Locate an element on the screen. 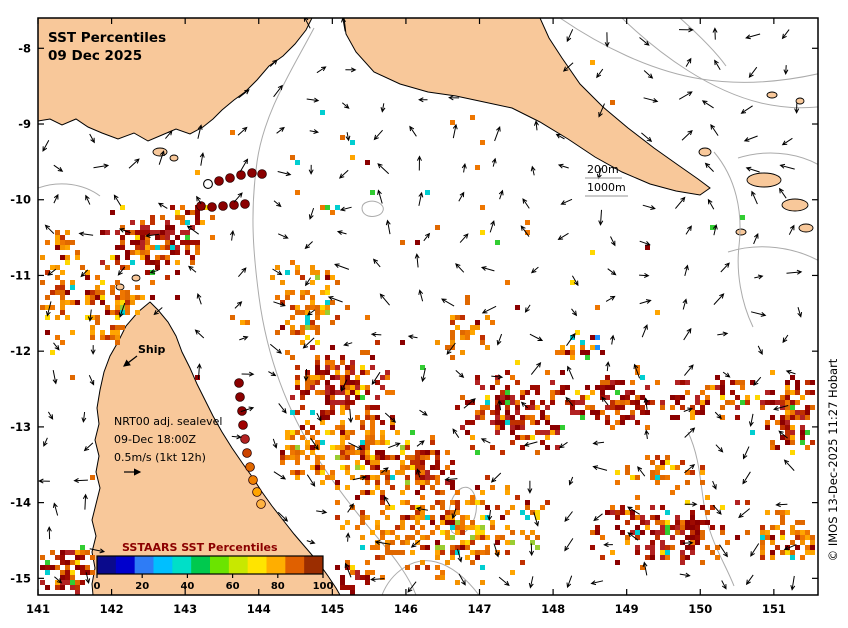  ship-track-east-dot is located at coordinates (240, 397).